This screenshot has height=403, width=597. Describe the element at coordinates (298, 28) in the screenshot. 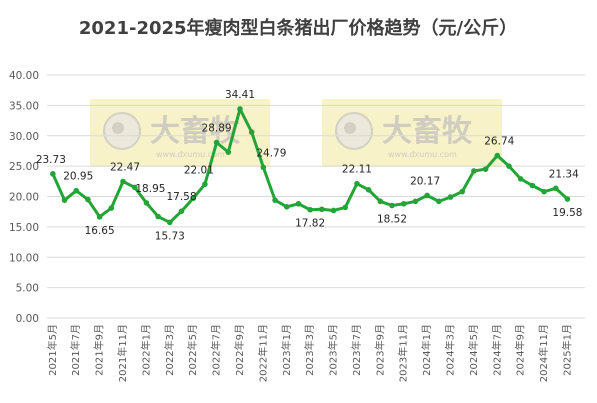

I see `chart-title: 2021-2025年瘦肉型白条猪出厂价格趋势（元/公斤）` at that location.